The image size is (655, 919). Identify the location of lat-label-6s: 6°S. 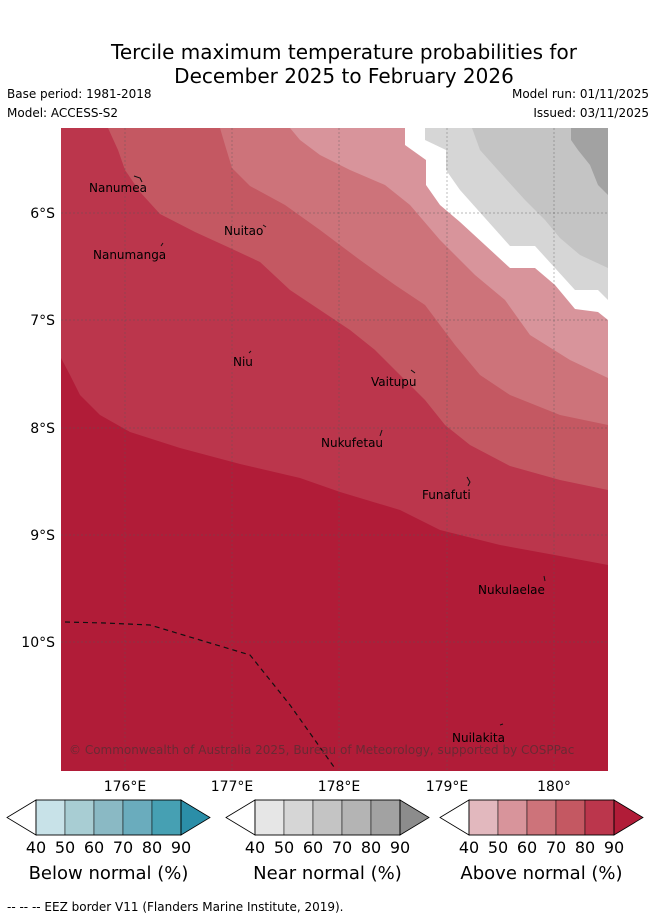
(42, 214).